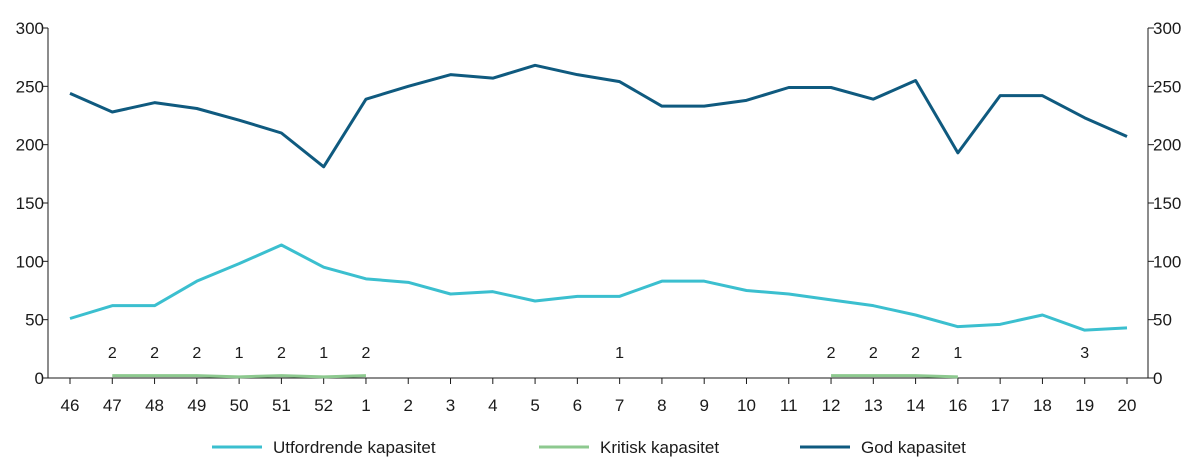 The image size is (1200, 475). Describe the element at coordinates (154, 405) in the screenshot. I see `x-tick-label: 48` at that location.